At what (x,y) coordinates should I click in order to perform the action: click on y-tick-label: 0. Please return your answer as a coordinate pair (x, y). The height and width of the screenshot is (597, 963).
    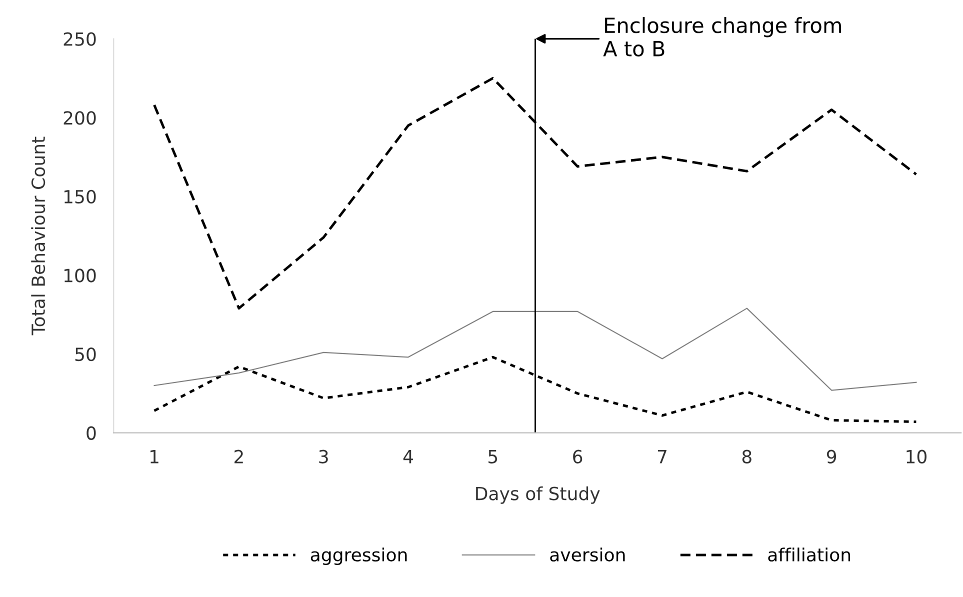
    Looking at the image, I should click on (91, 433).